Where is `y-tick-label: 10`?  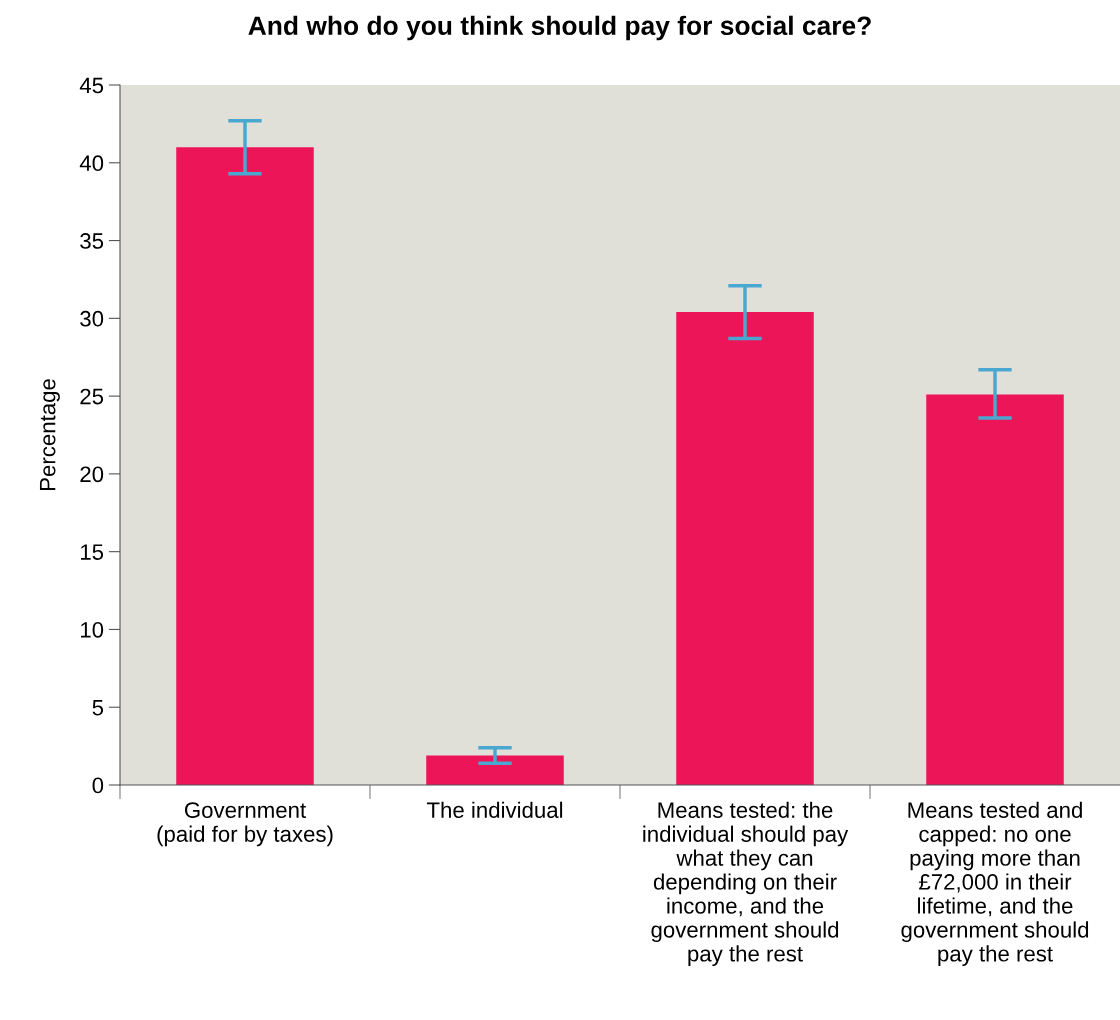
y-tick-label: 10 is located at coordinates (92, 629).